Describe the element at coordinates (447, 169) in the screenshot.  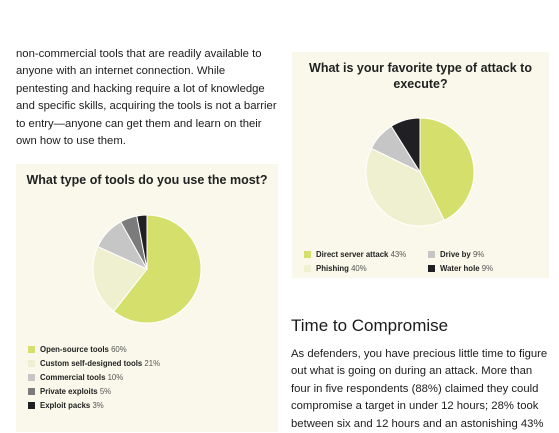
I see `pie-slice-direct-server-attack` at that location.